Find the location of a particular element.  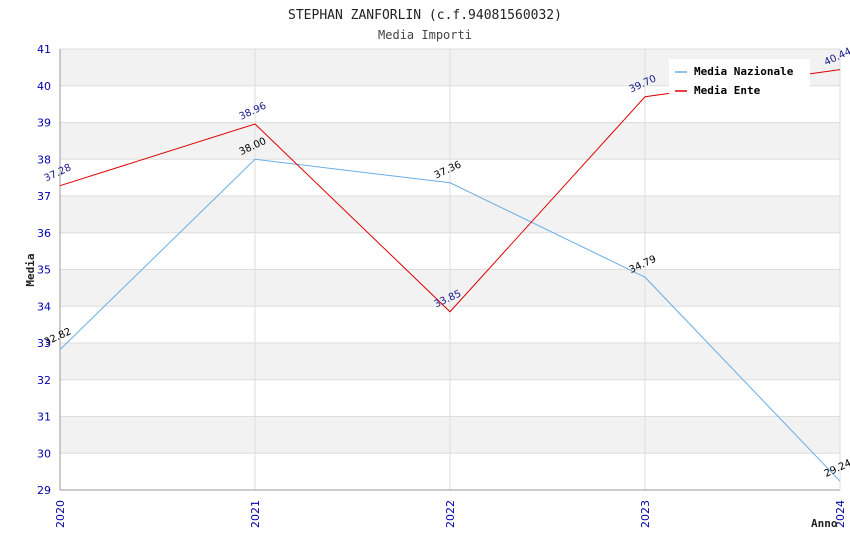

legend-label-media-nazionale: Media Nazionale is located at coordinates (744, 71).